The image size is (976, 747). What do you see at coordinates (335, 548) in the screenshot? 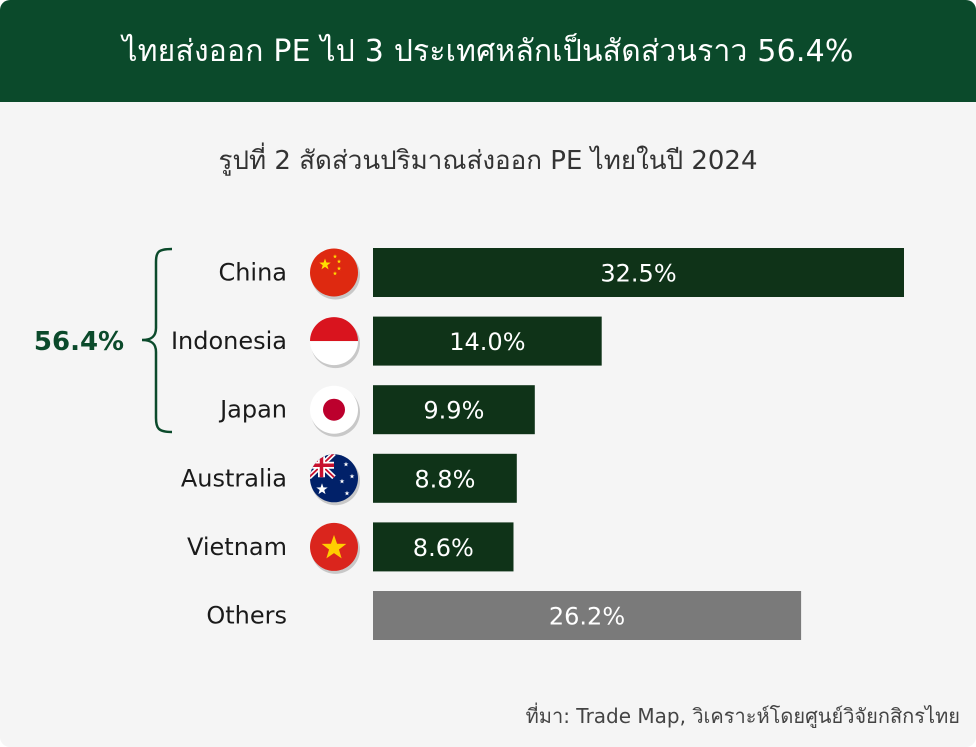
I see `vietnam-flag-icon` at bounding box center [335, 548].